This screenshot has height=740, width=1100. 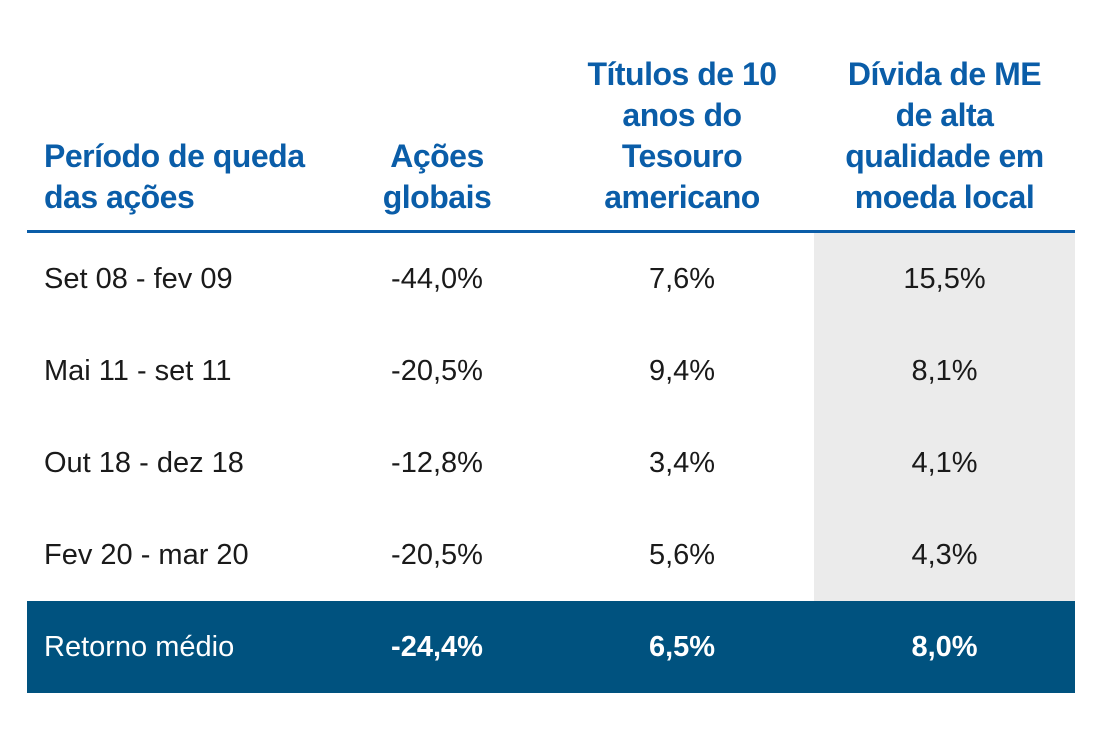 I want to click on average-us-treasury: 6,5%, so click(x=682, y=647).